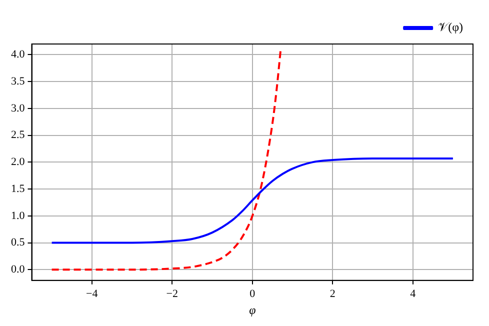 The image size is (489, 326). Describe the element at coordinates (18, 82) in the screenshot. I see `y-tick-label: 3.5` at that location.